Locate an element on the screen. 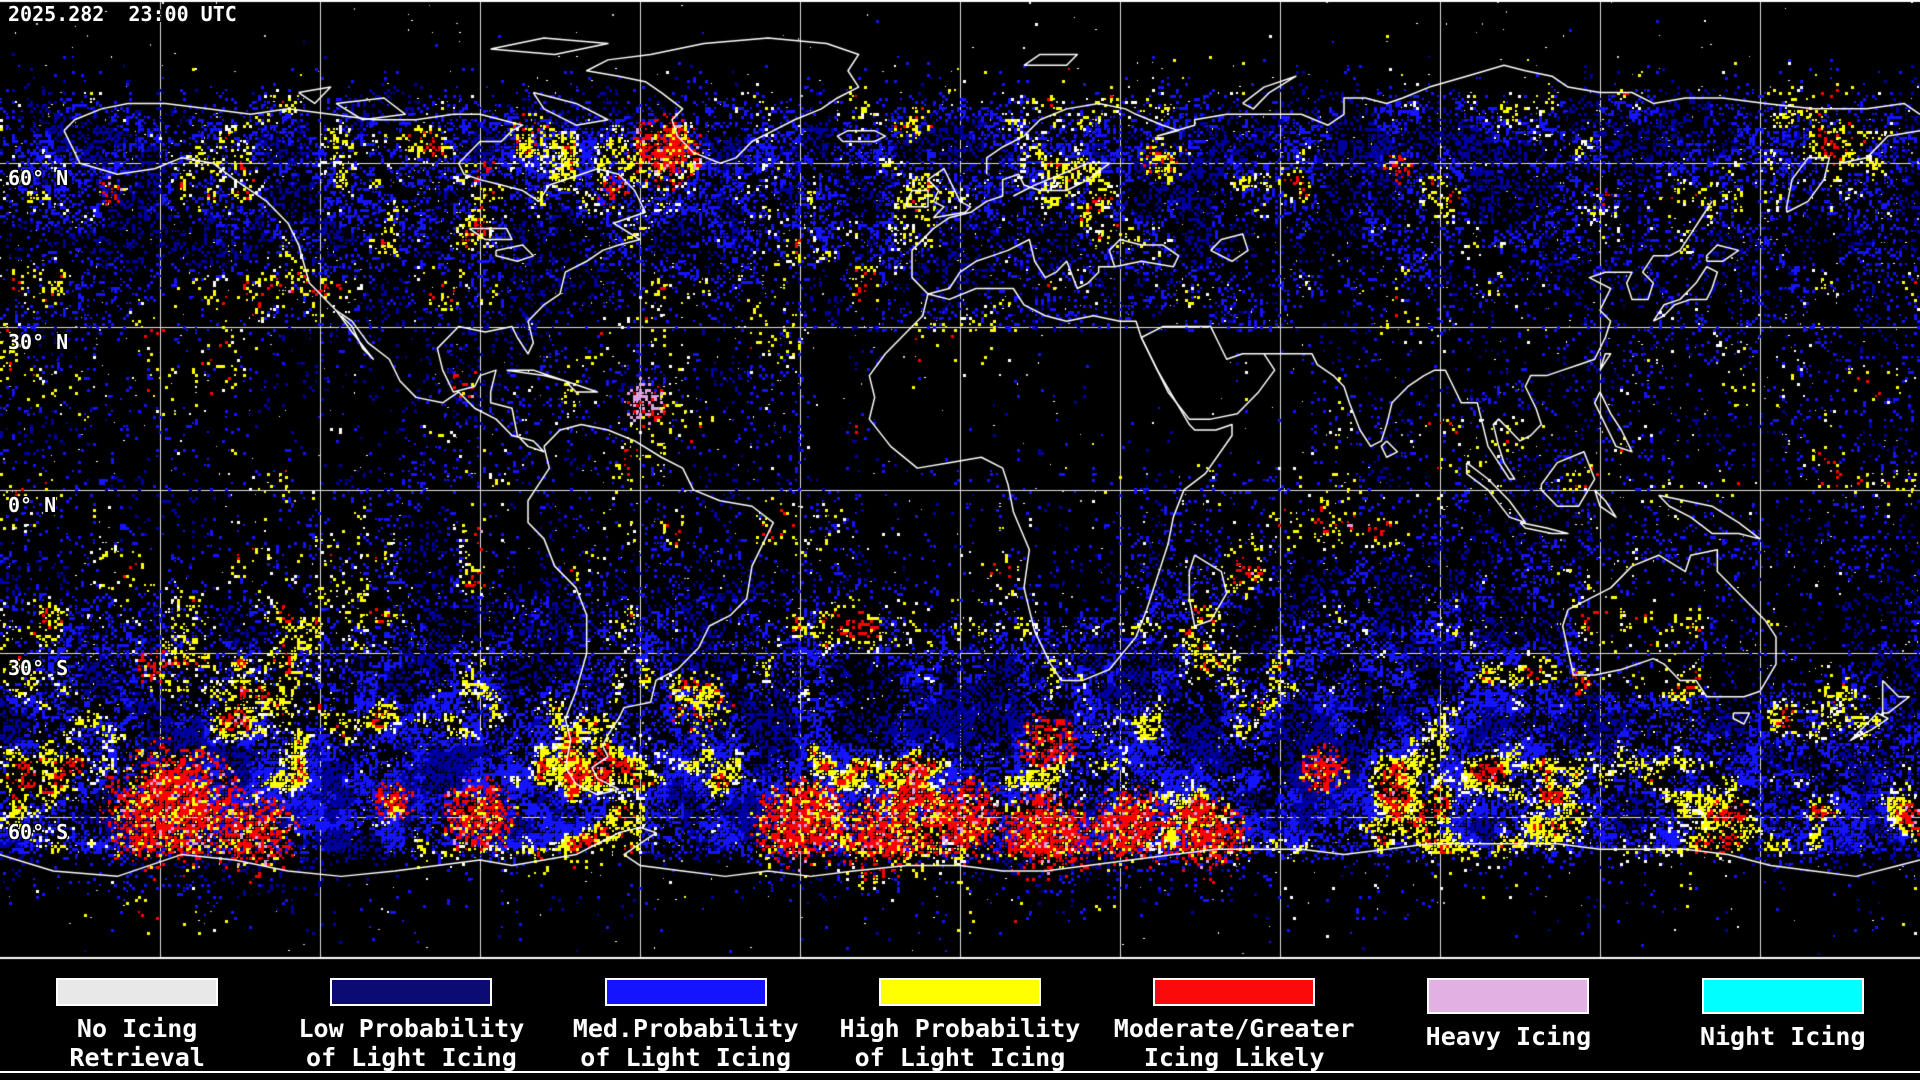  legend-caption-line2-4: Icing Likely is located at coordinates (1234, 1057).